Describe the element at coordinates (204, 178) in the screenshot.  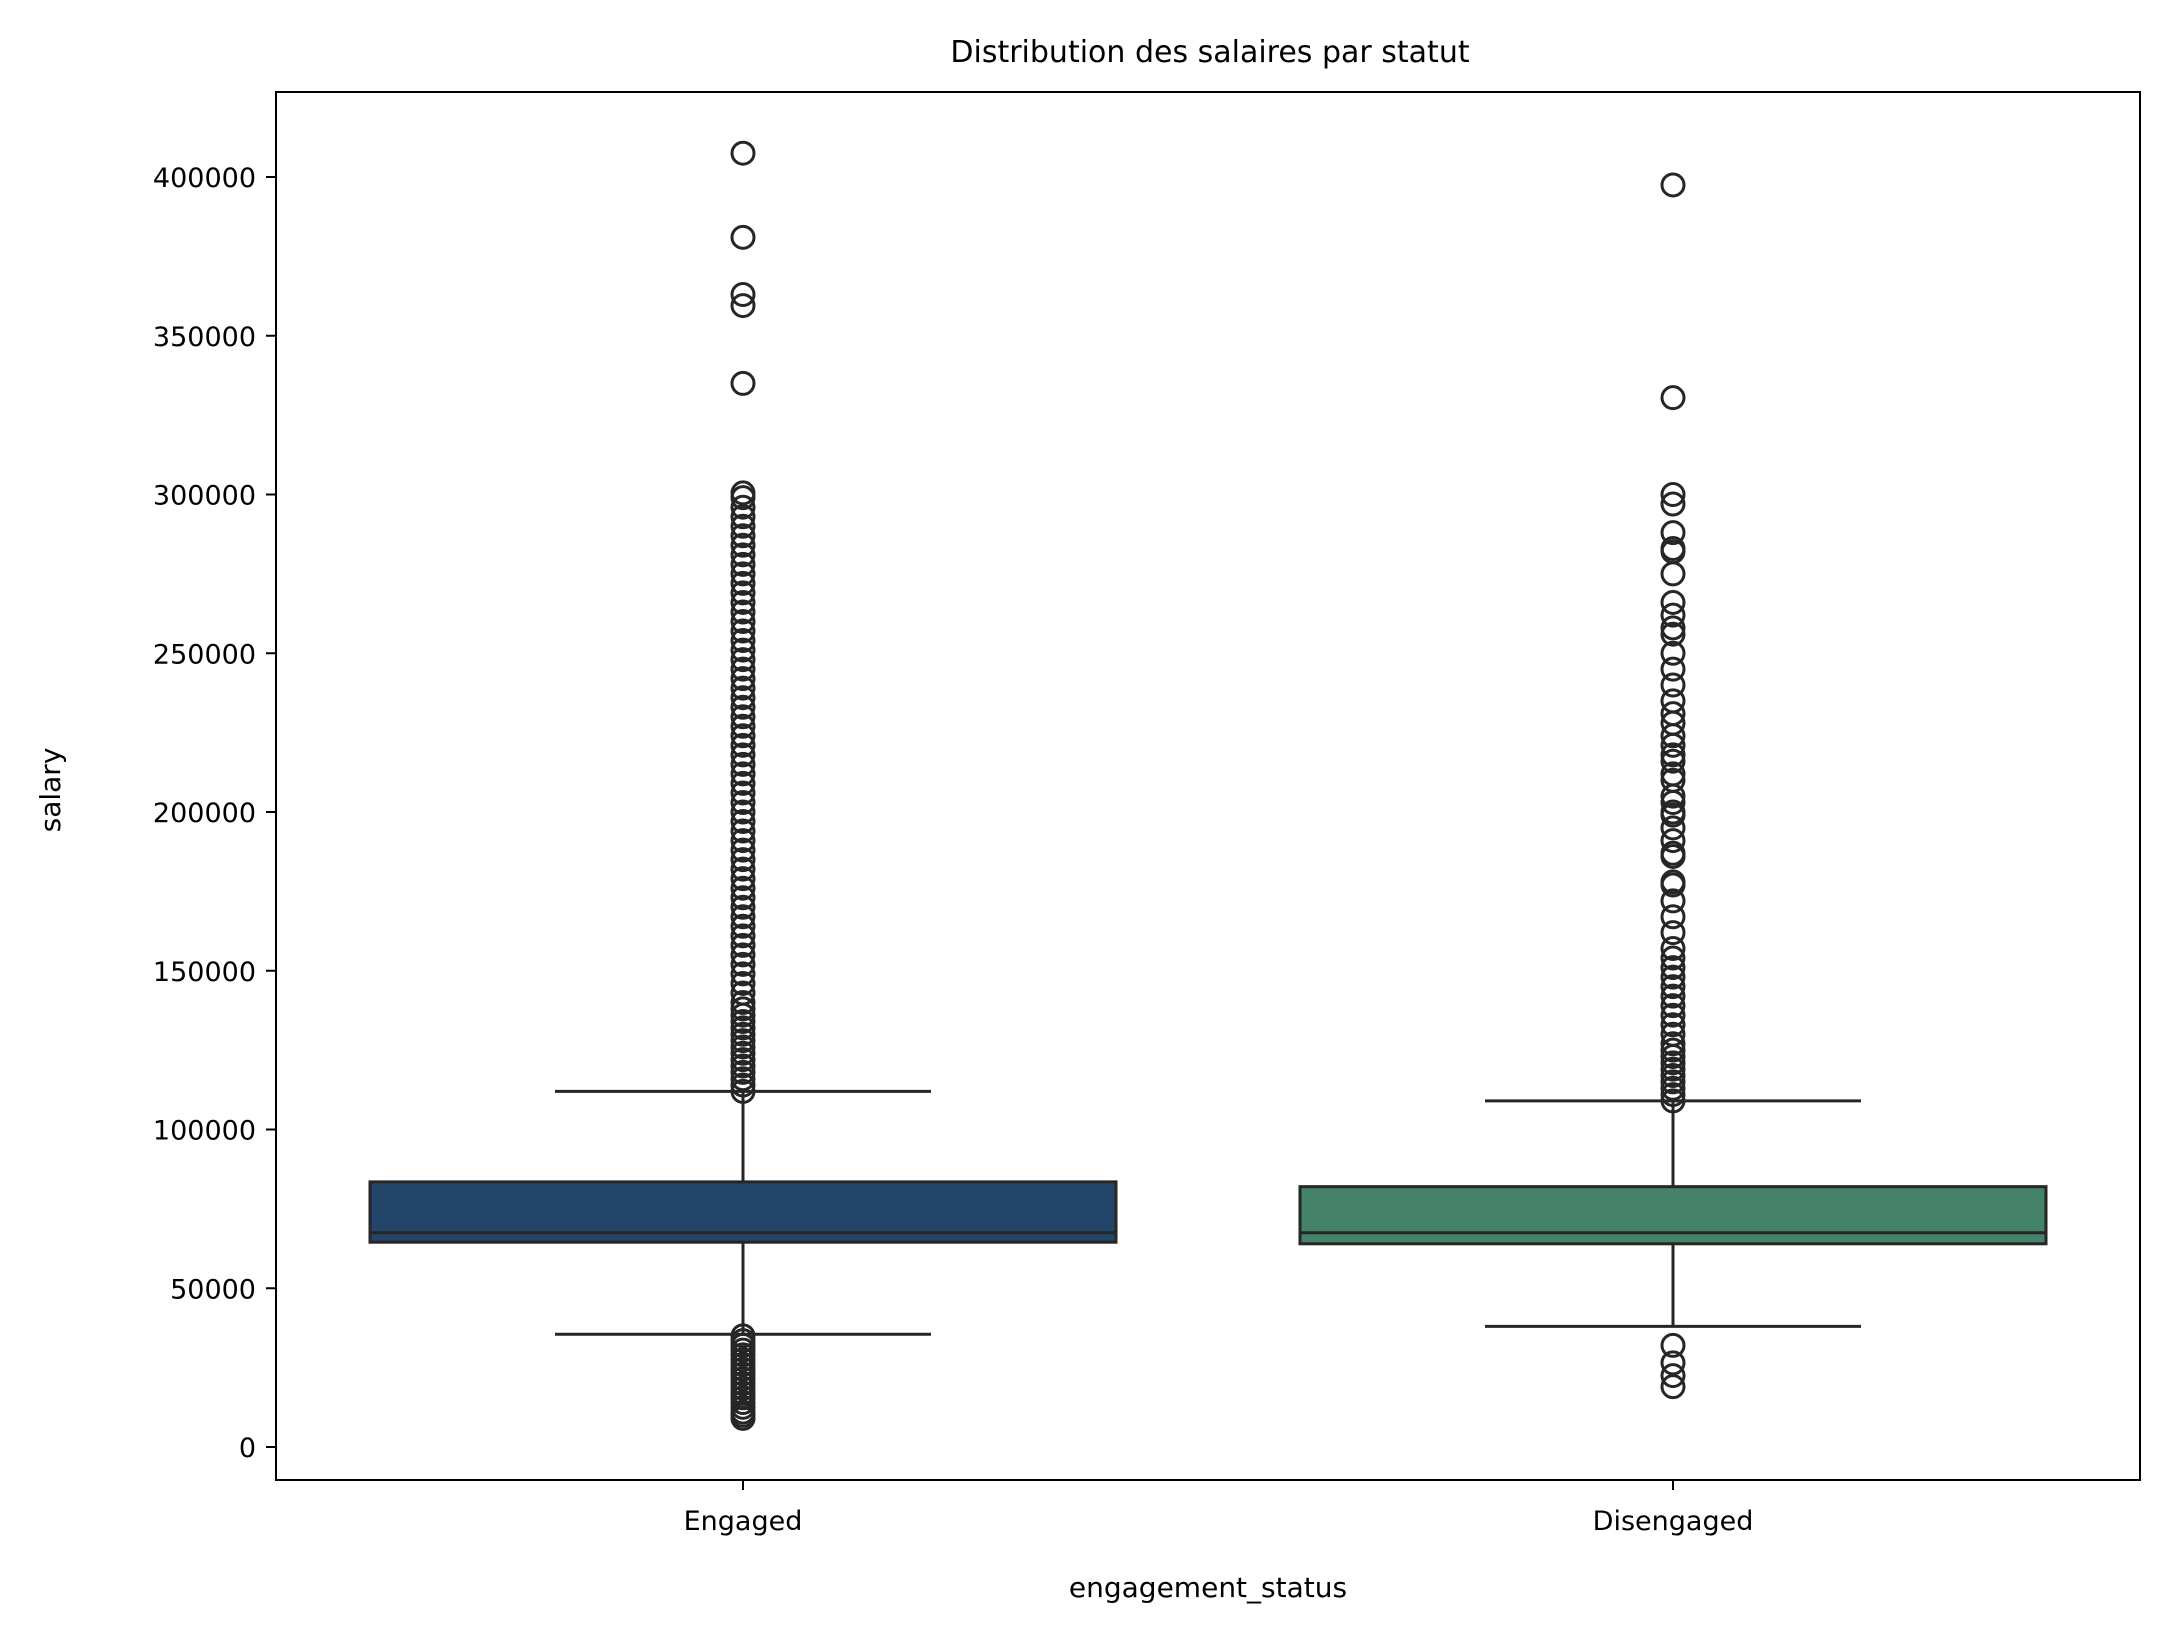
I see `y-tick-label: 400000` at that location.